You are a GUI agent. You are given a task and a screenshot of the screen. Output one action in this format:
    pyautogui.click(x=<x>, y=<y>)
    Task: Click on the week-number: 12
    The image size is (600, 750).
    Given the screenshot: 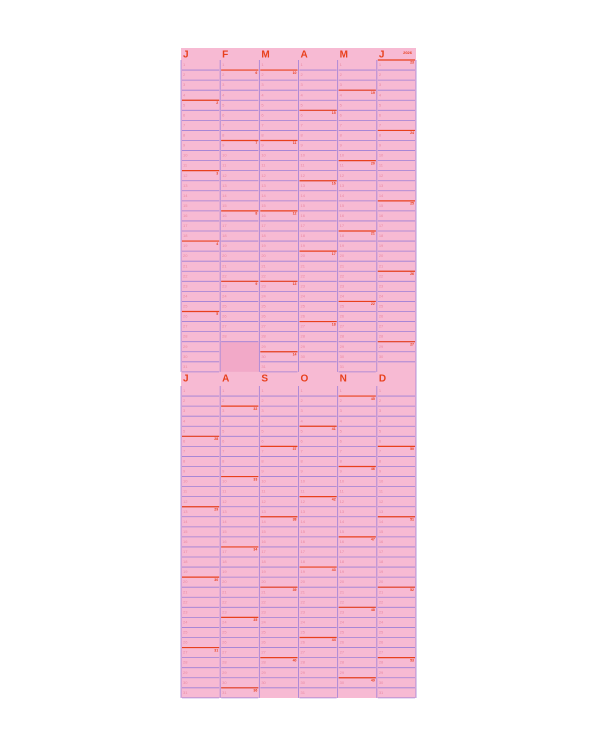 What is the action you would take?
    pyautogui.click(x=295, y=214)
    